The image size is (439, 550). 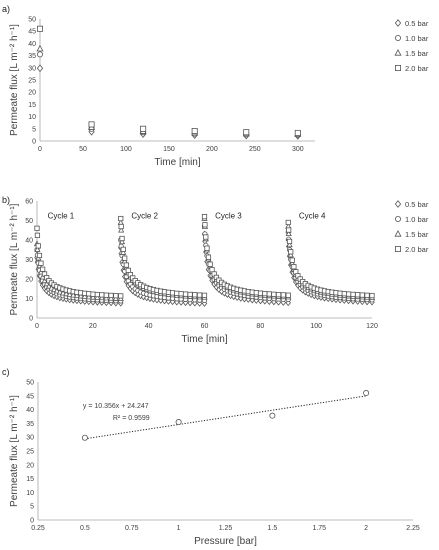 What do you see at coordinates (319, 528) in the screenshot?
I see `x-tick-label: 1.75` at bounding box center [319, 528].